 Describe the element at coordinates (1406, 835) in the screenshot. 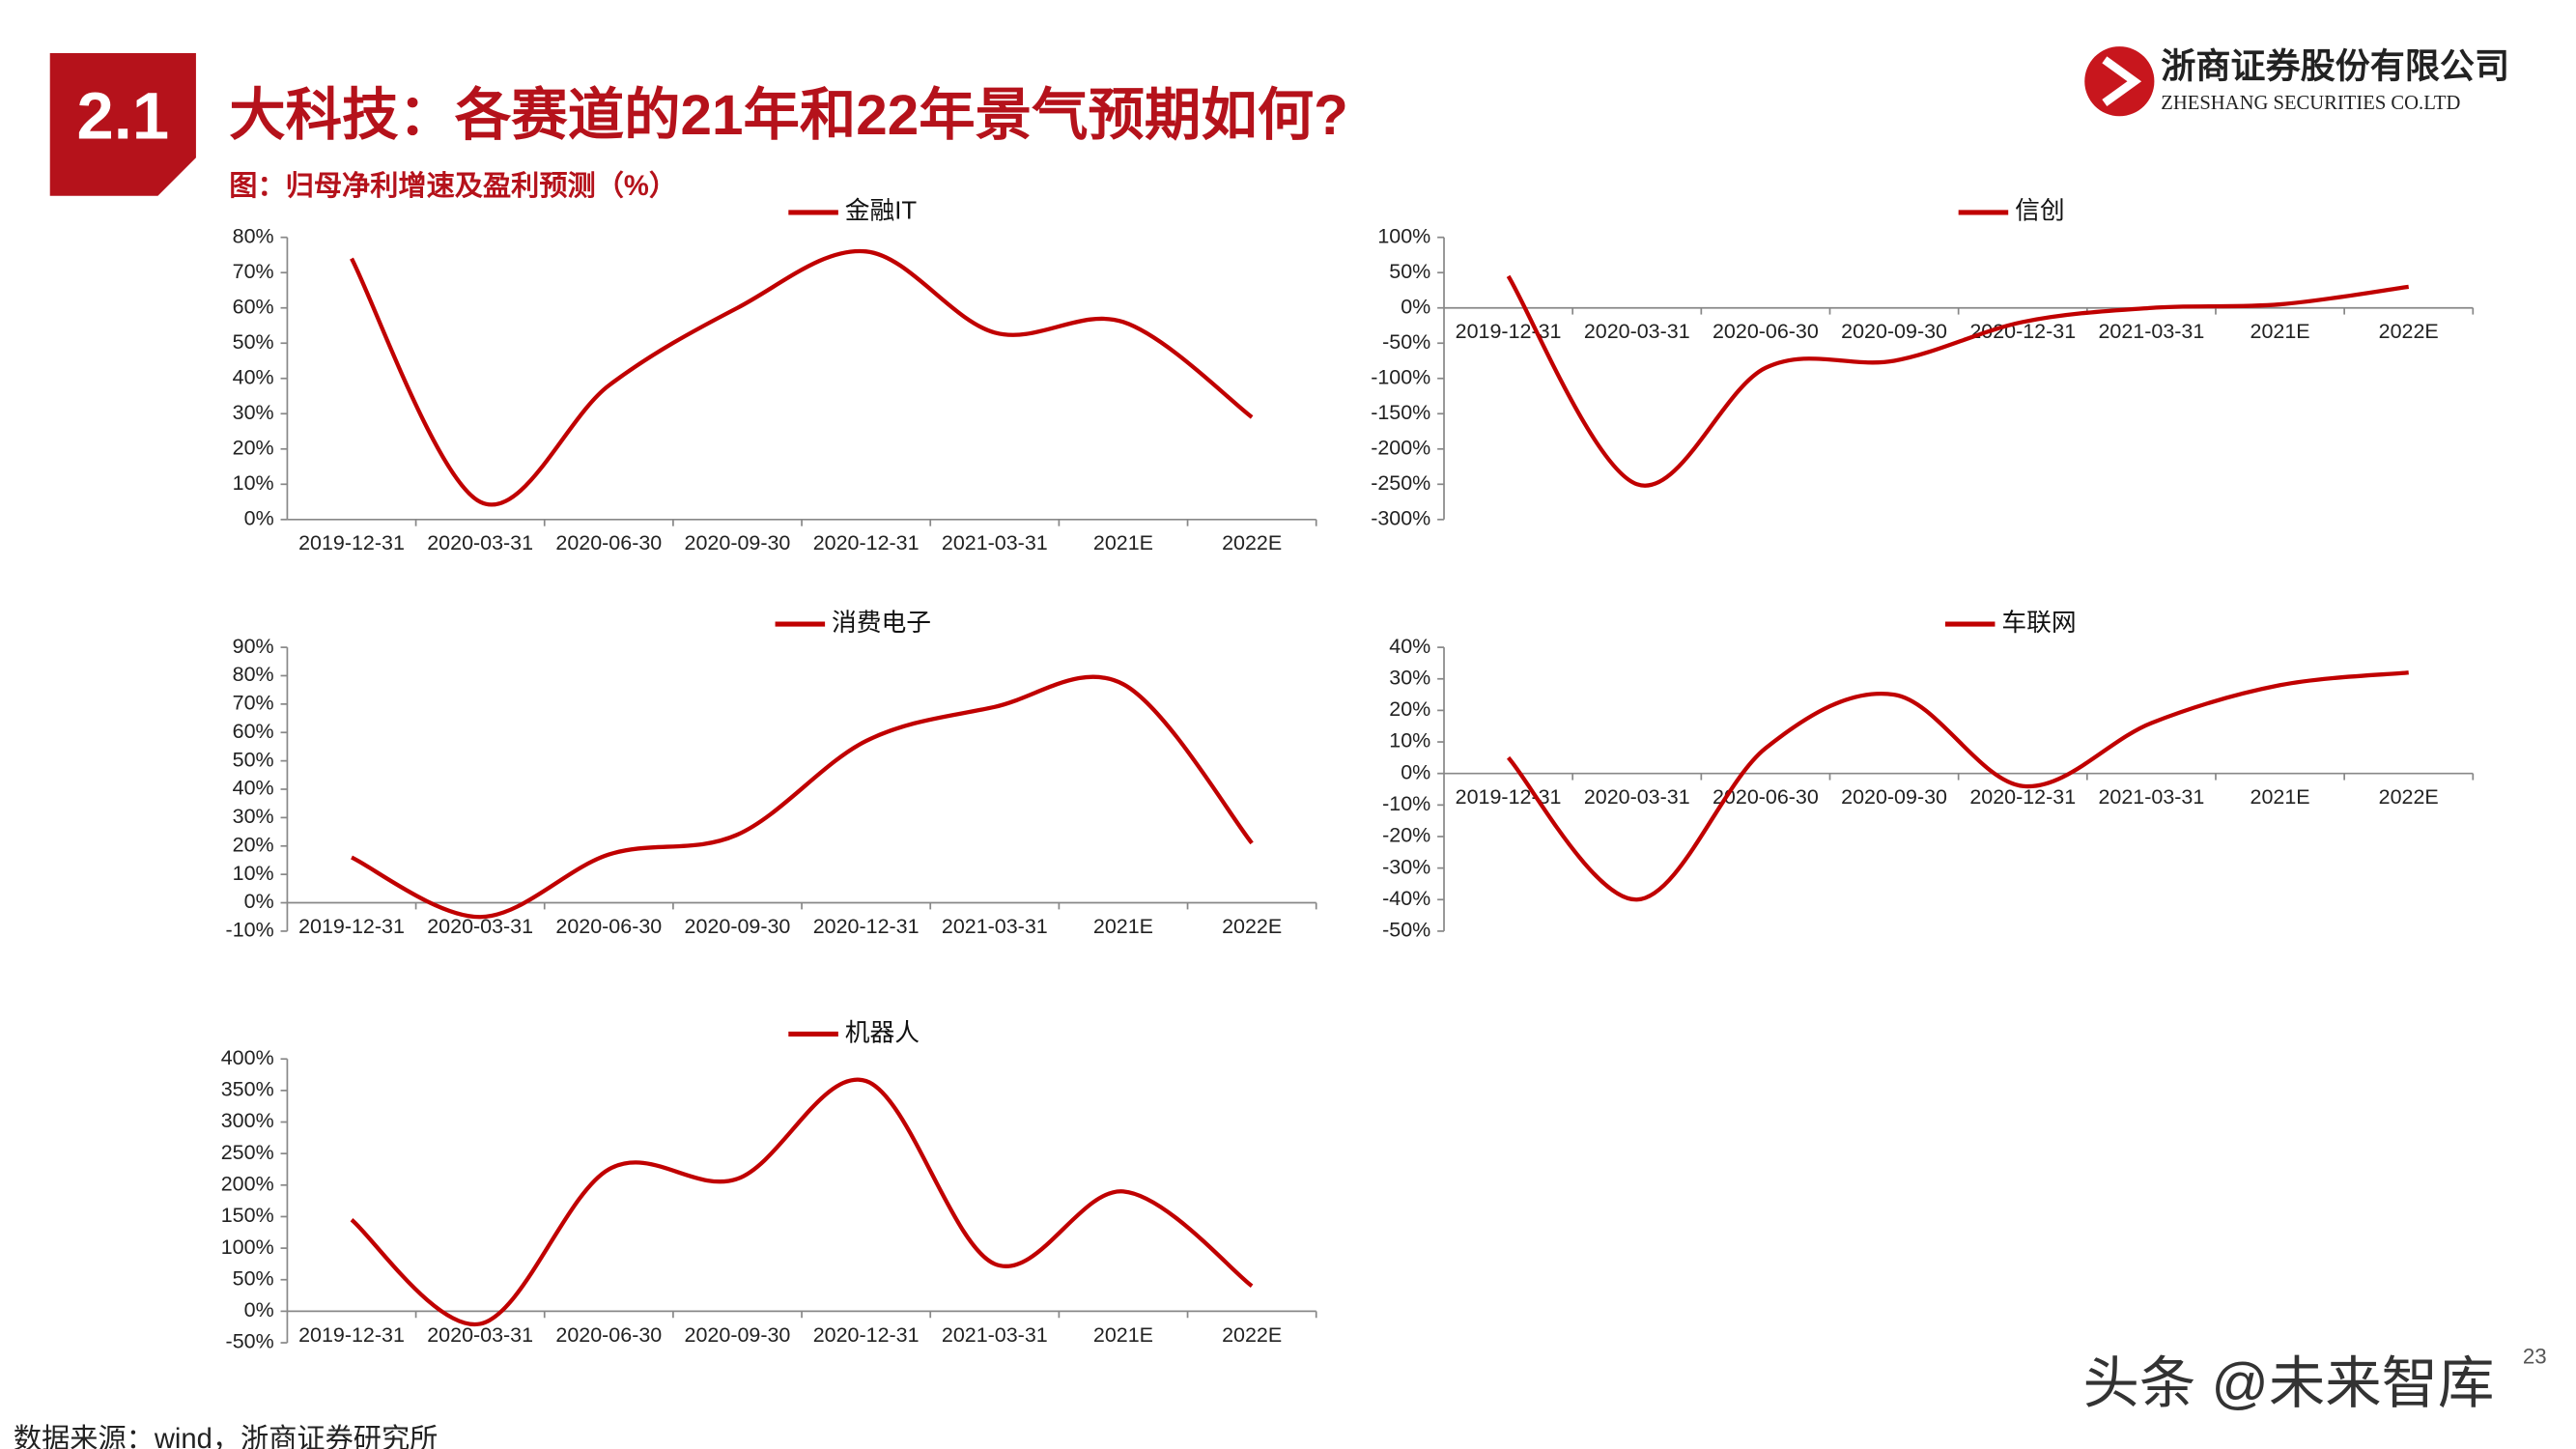

I see `y-tick-label: -20%` at that location.